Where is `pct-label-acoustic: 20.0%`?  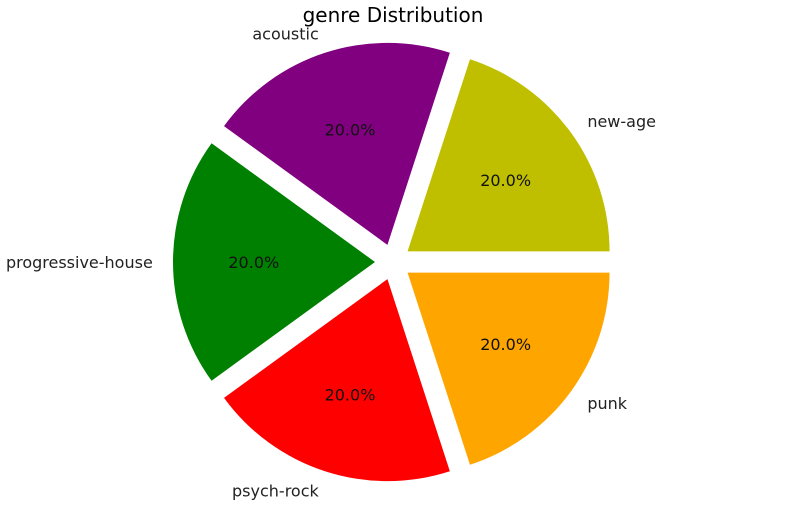
pct-label-acoustic: 20.0% is located at coordinates (350, 130).